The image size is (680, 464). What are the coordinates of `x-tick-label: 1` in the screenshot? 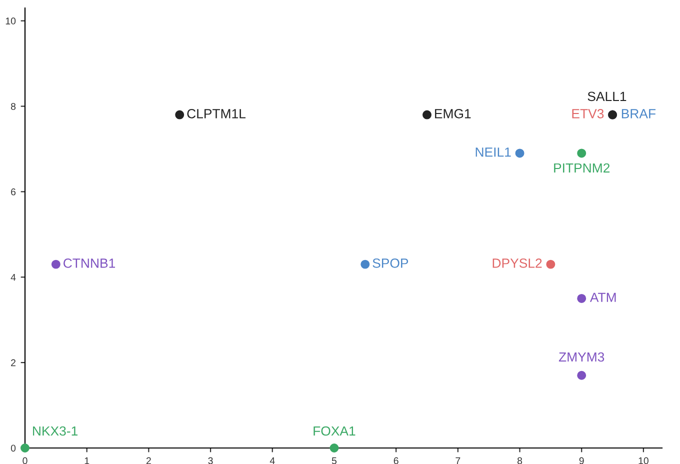 It's located at (87, 460).